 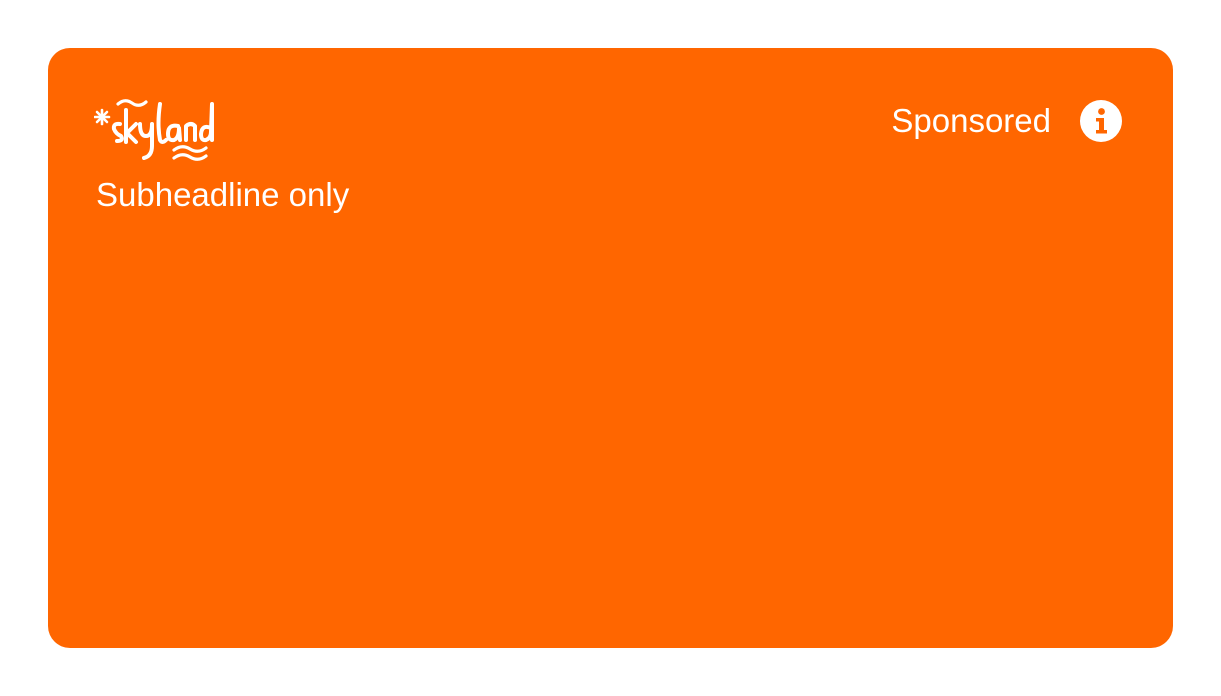 I want to click on sponsored-indicator: Sponsored, so click(x=1007, y=121).